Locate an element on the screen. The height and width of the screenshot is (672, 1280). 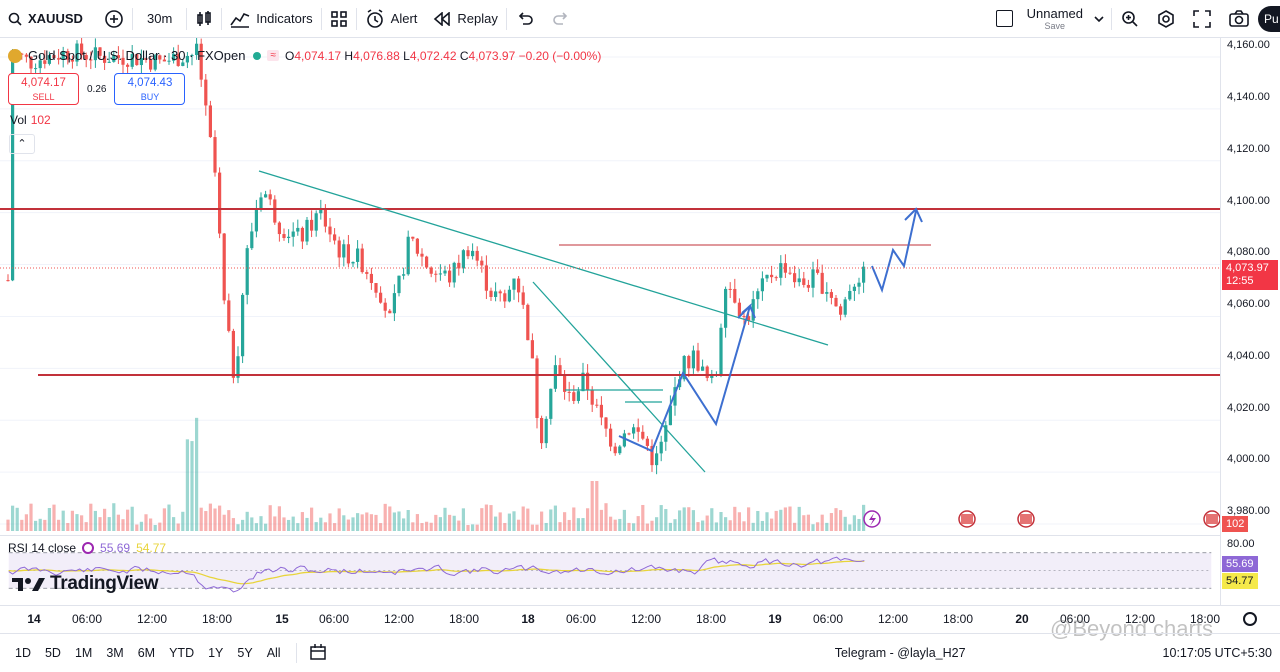
rsi-legend: RSI 14 close 55.69 54.77 is located at coordinates (87, 548).